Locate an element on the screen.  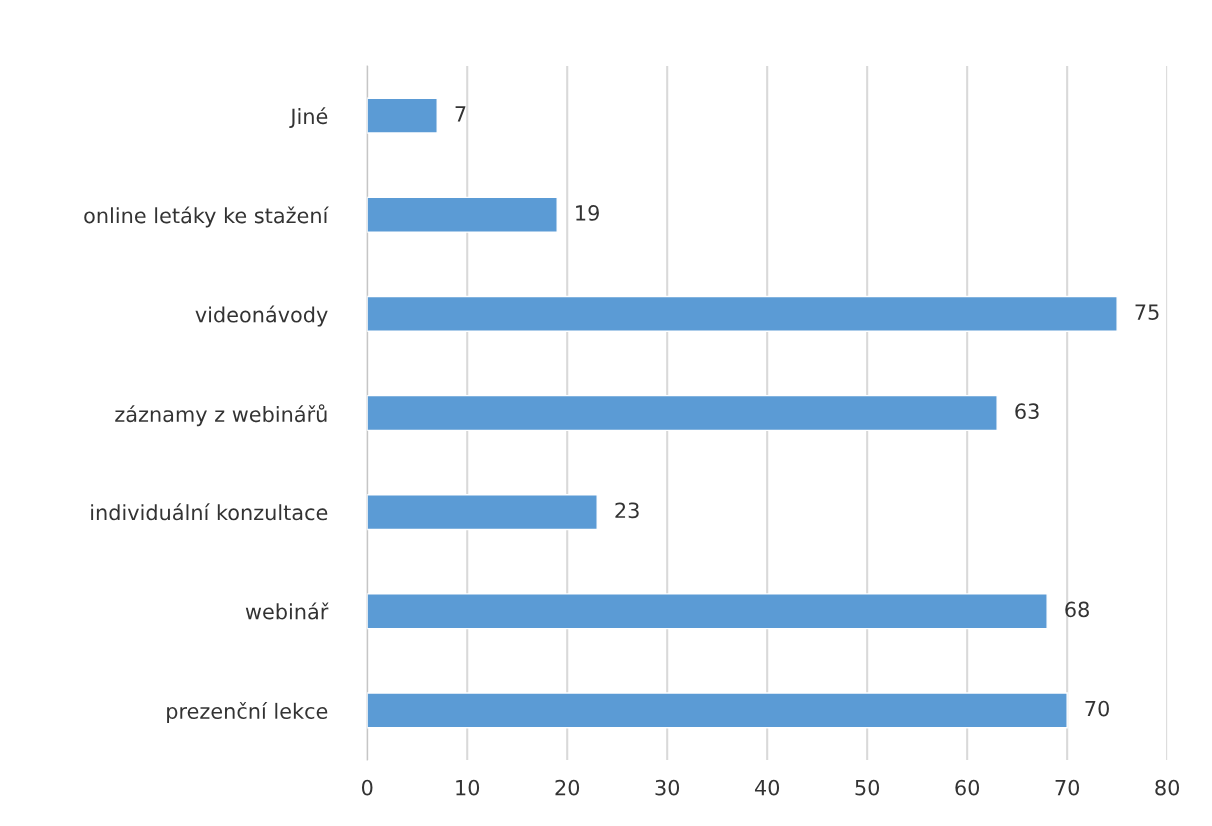
x-tick-label: 20 is located at coordinates (567, 787).